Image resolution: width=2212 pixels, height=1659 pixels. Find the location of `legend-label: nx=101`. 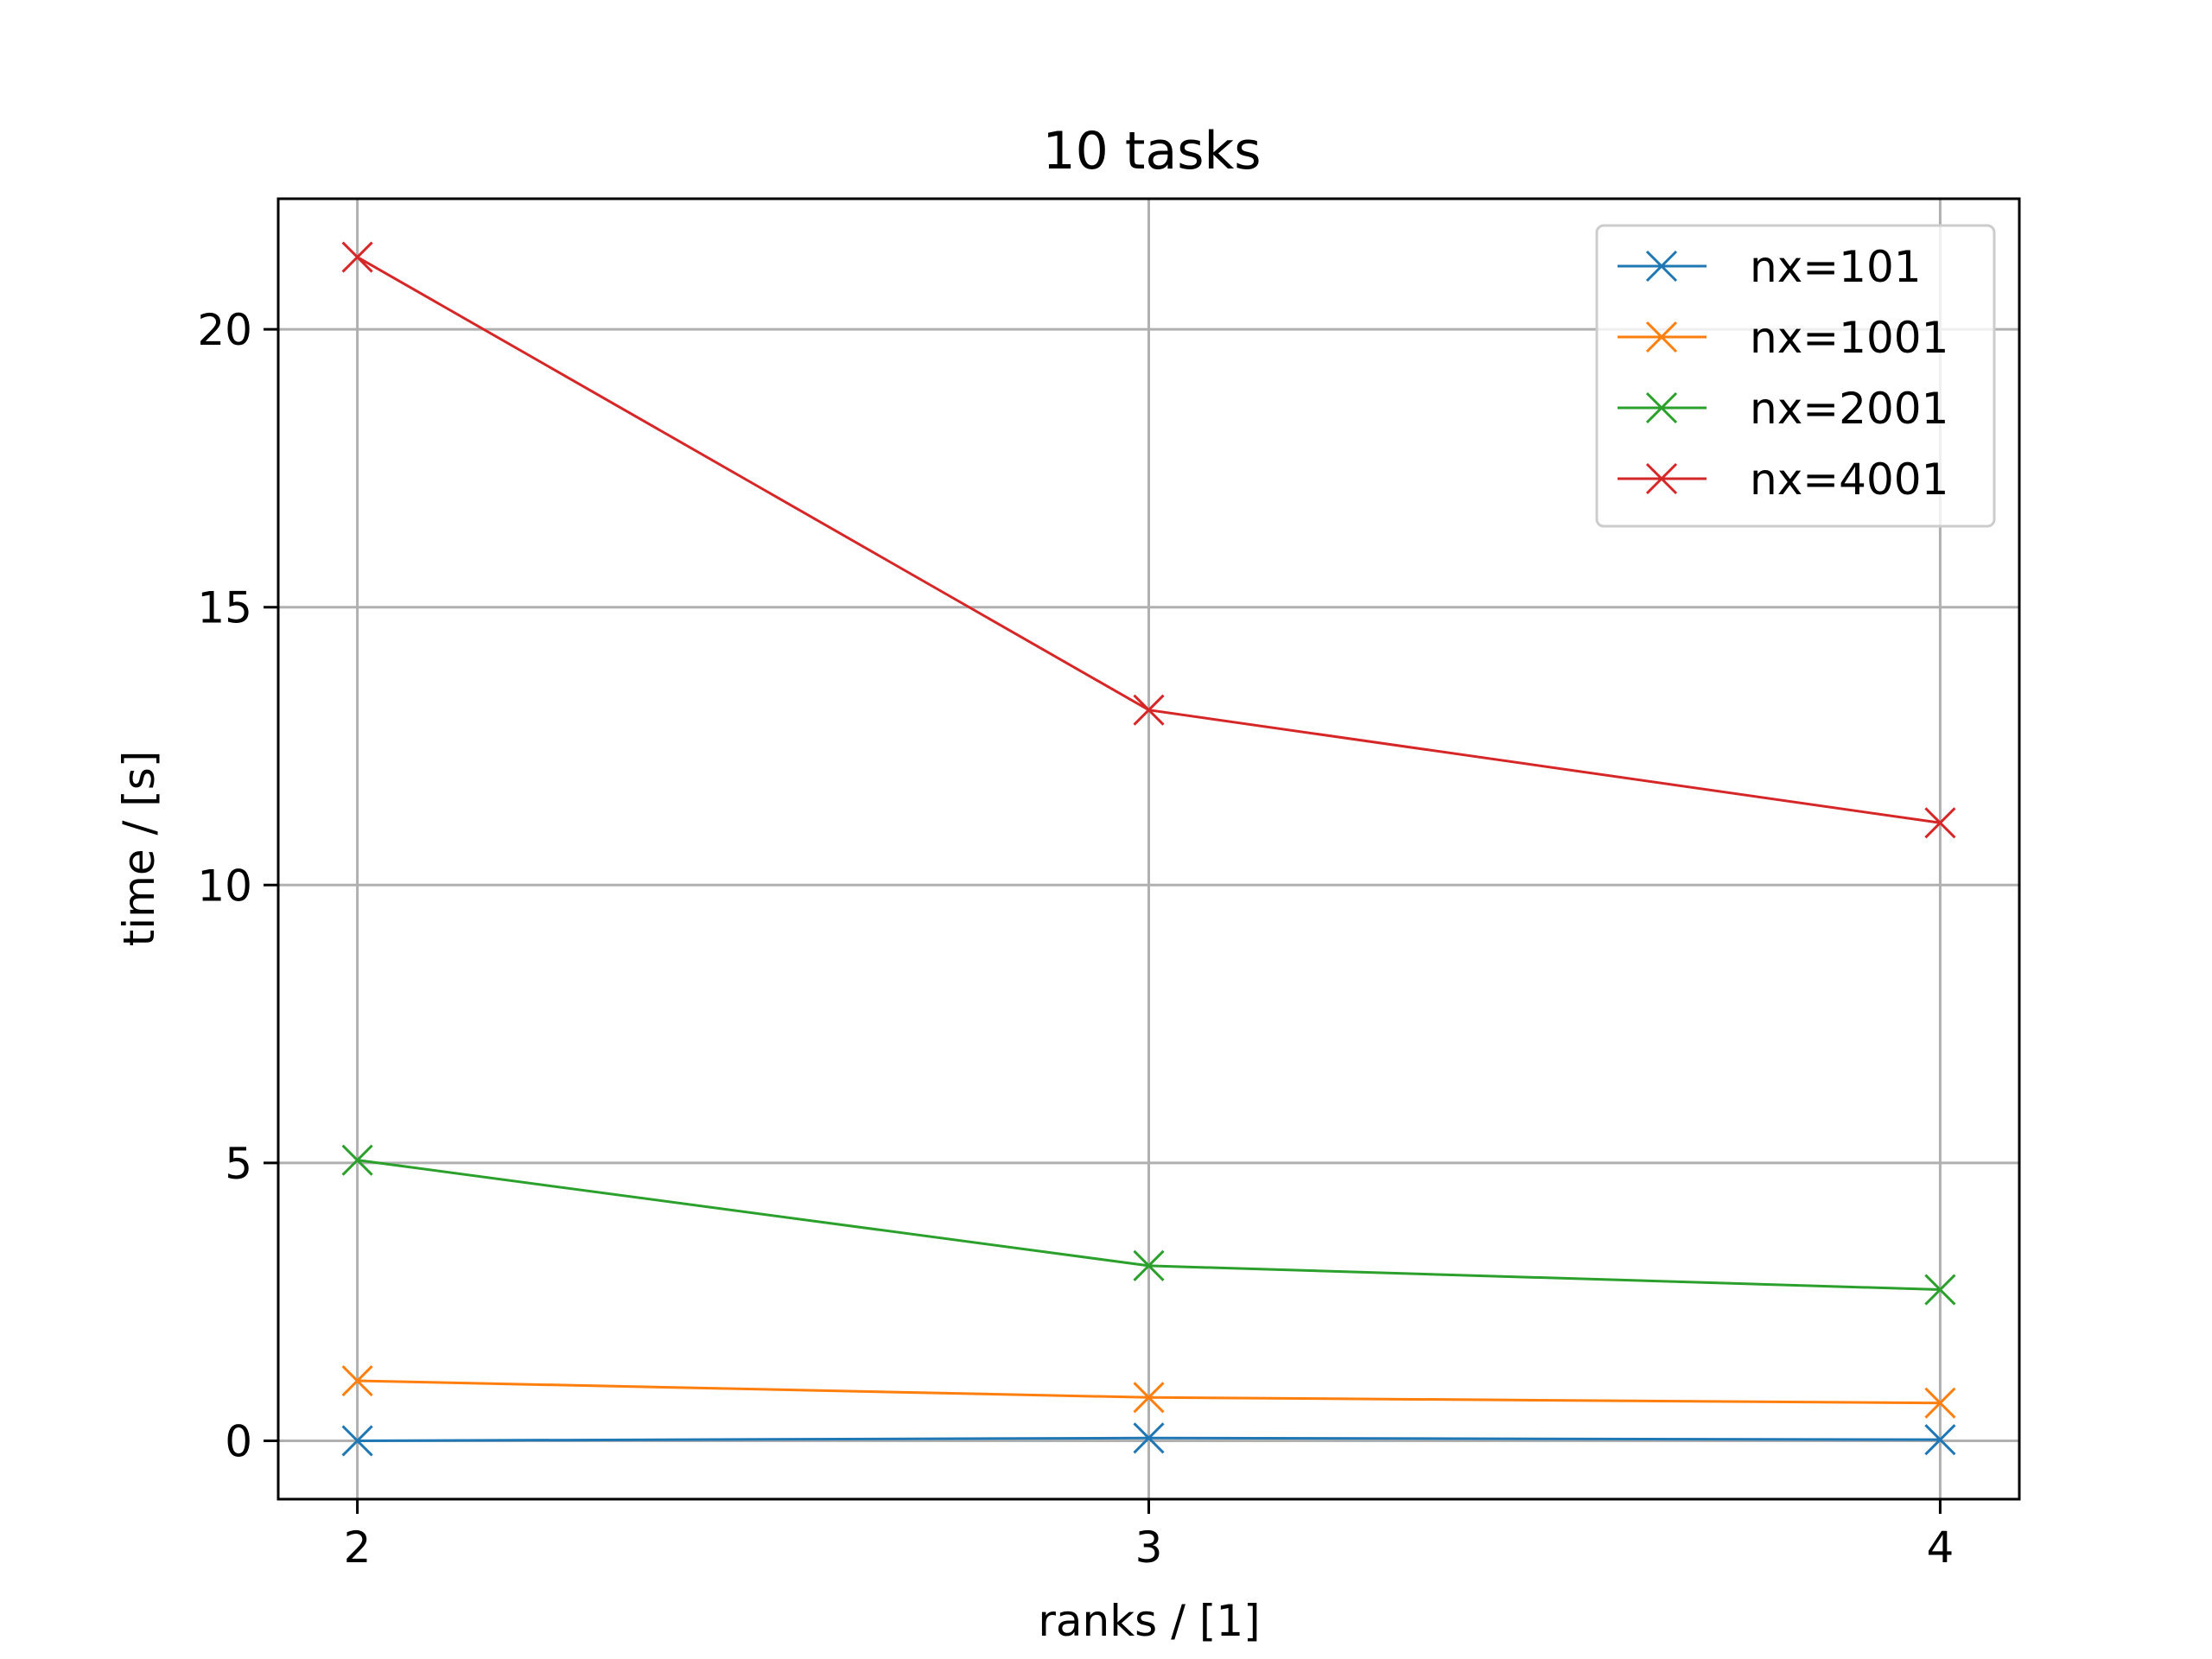

legend-label: nx=101 is located at coordinates (1836, 267).